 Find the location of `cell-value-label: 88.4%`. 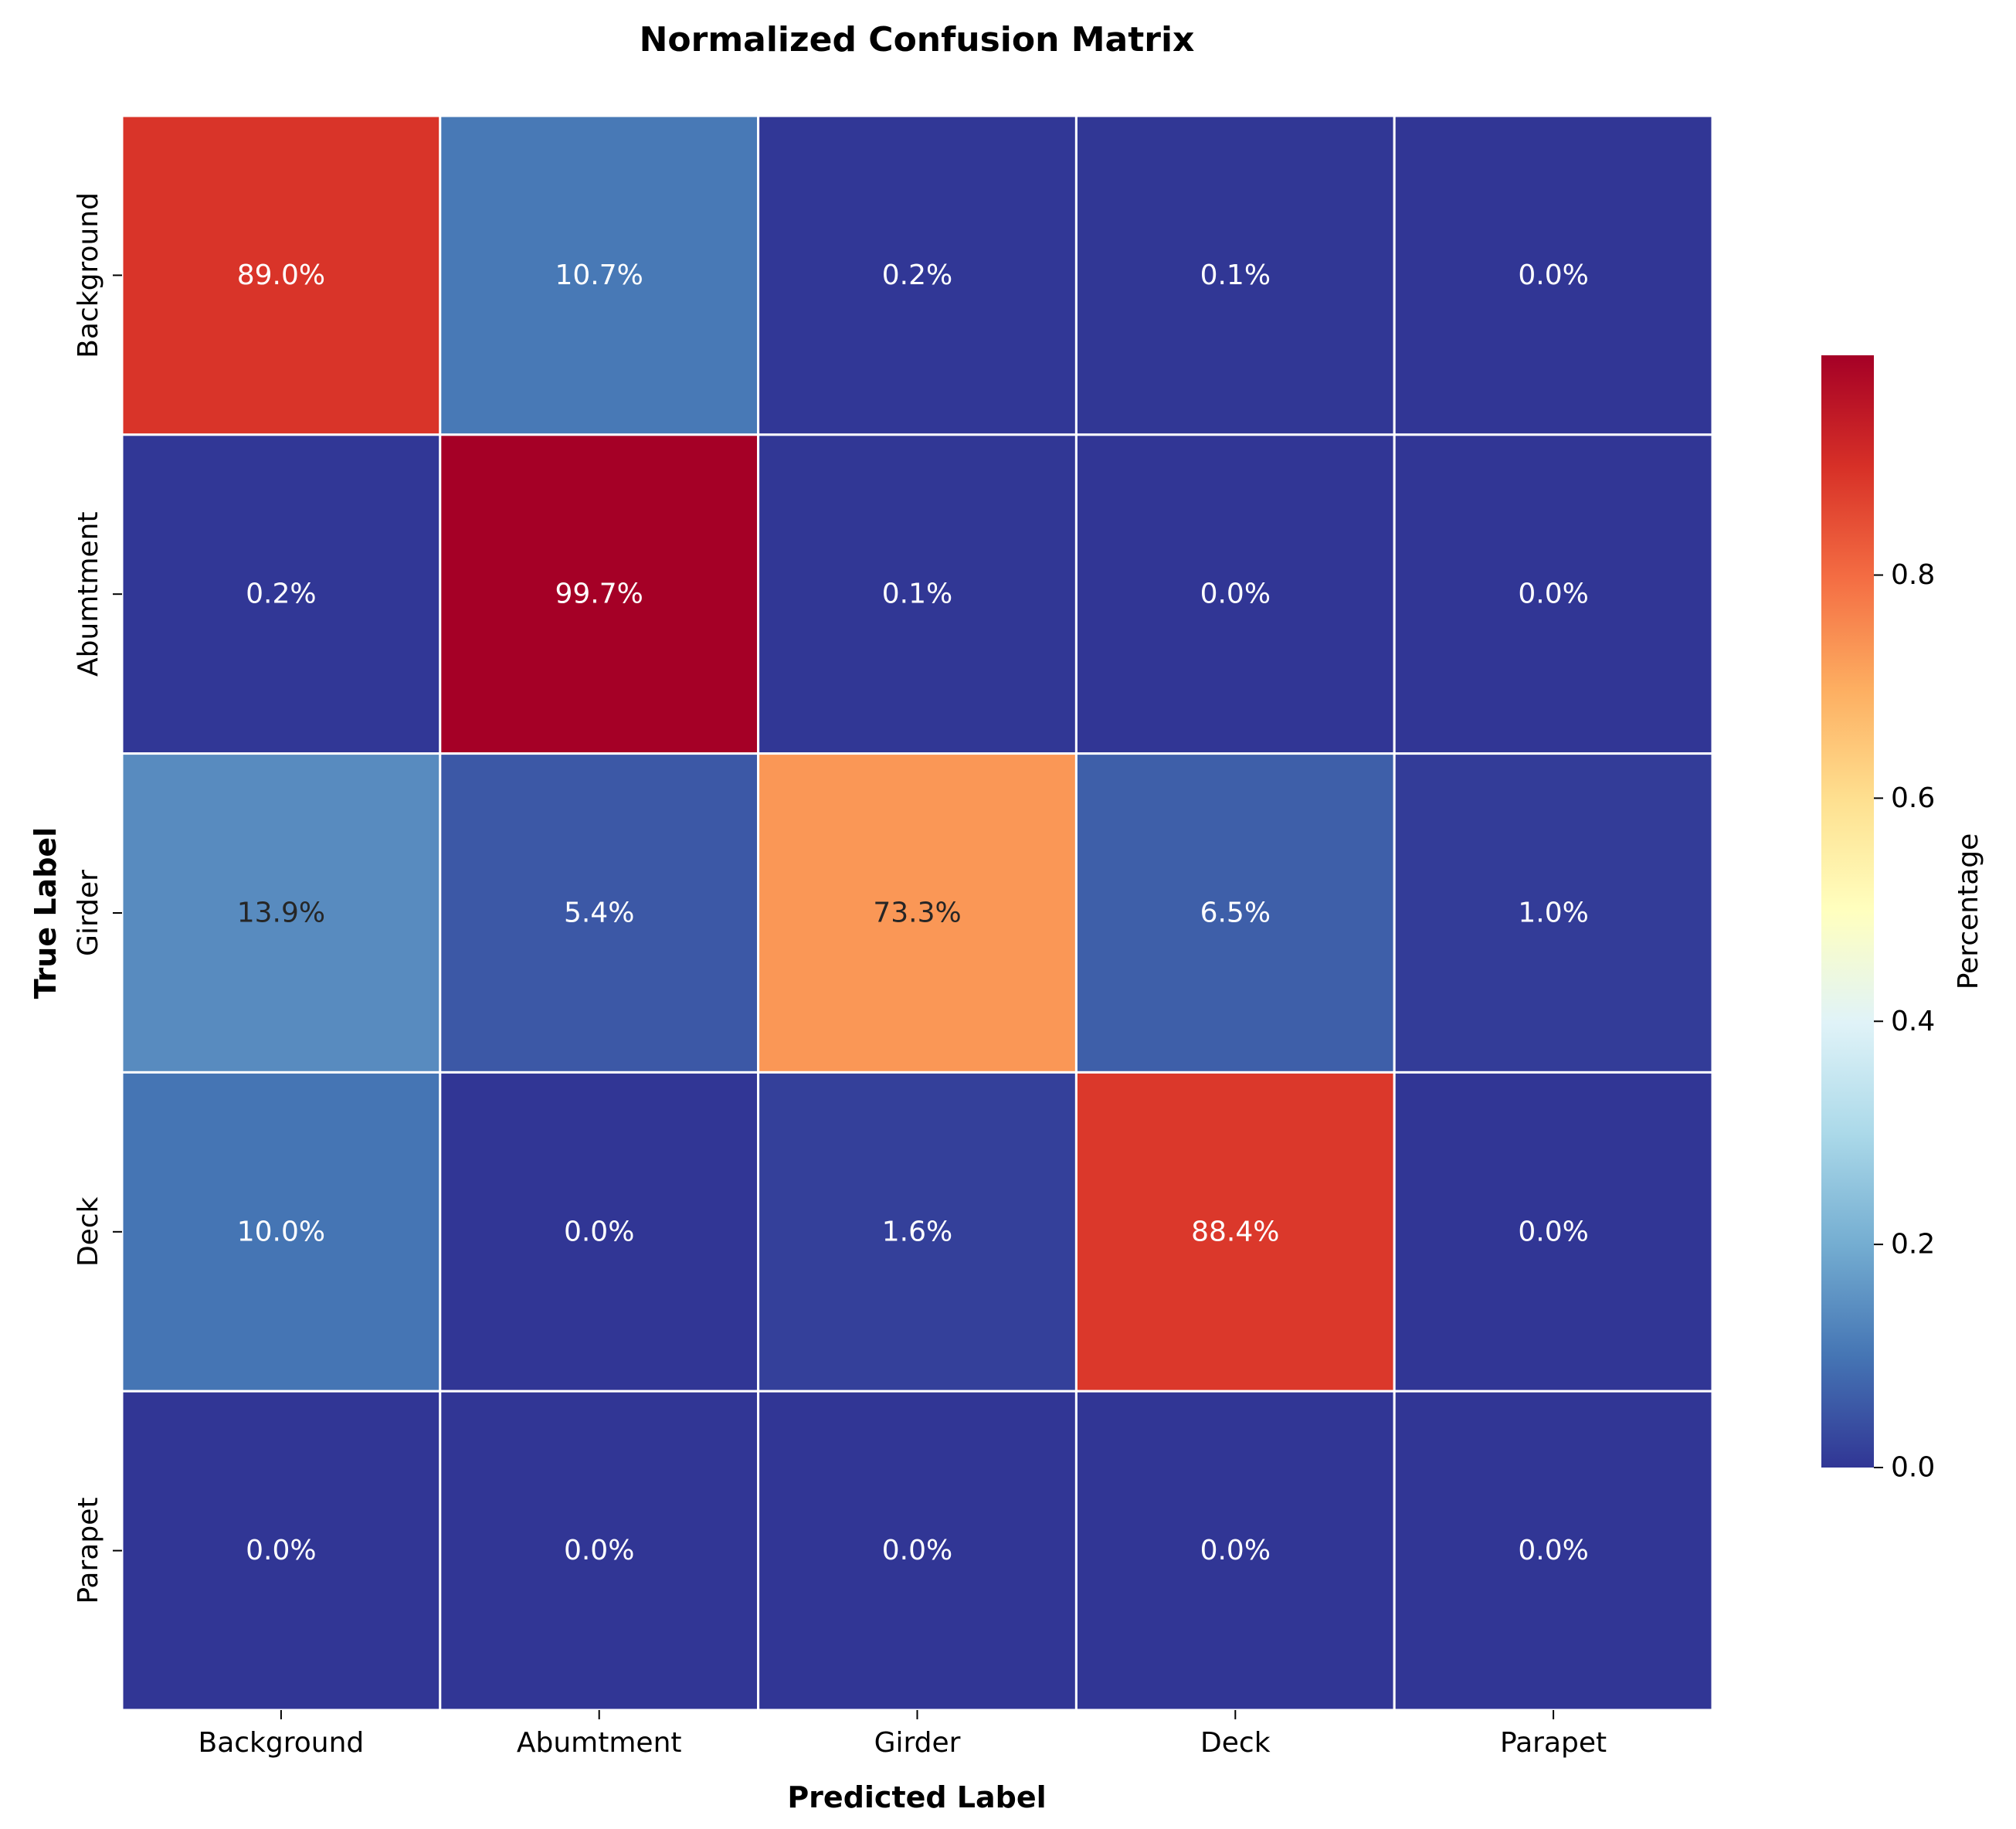

cell-value-label: 88.4% is located at coordinates (1235, 1232).